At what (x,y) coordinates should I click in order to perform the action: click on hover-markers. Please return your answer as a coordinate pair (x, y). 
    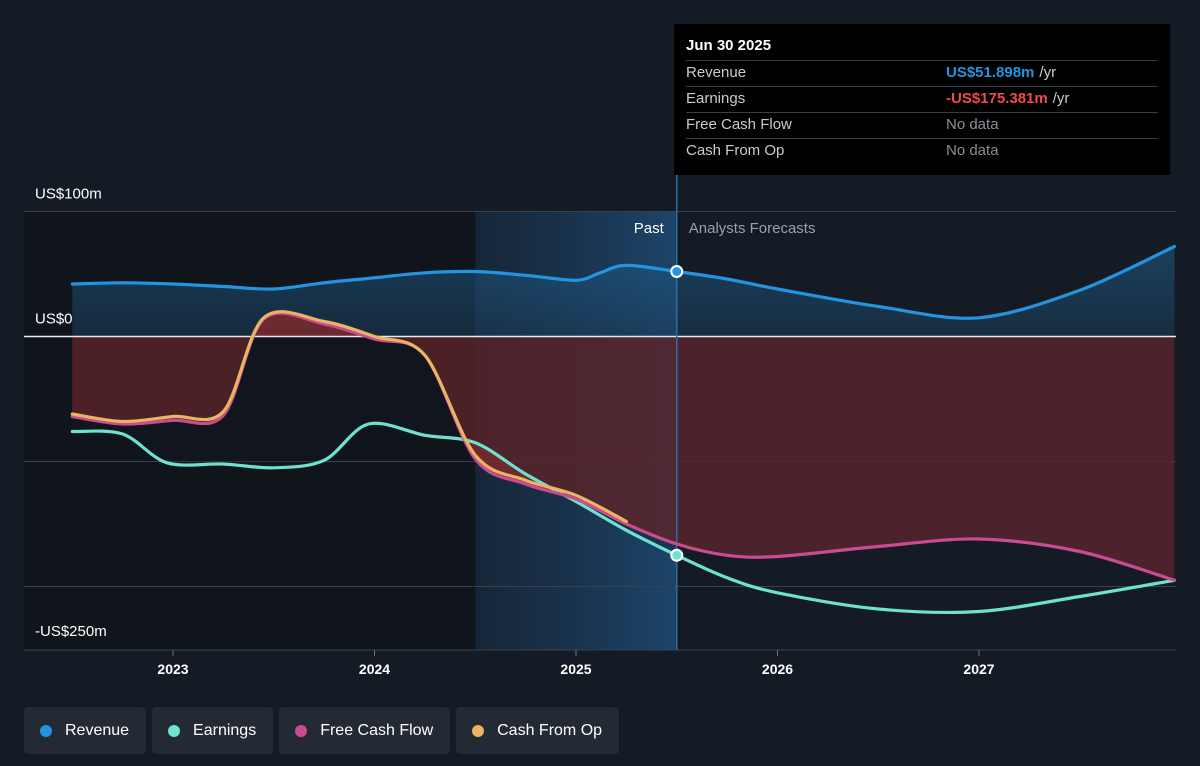
    Looking at the image, I should click on (677, 413).